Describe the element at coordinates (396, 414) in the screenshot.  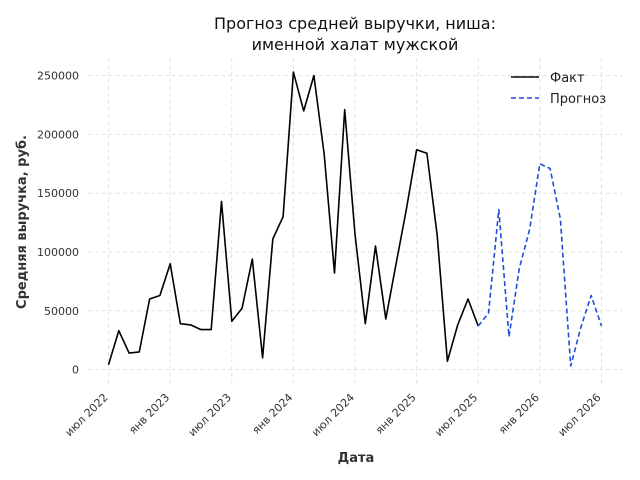
I see `x-tick-label: янв 2025` at that location.